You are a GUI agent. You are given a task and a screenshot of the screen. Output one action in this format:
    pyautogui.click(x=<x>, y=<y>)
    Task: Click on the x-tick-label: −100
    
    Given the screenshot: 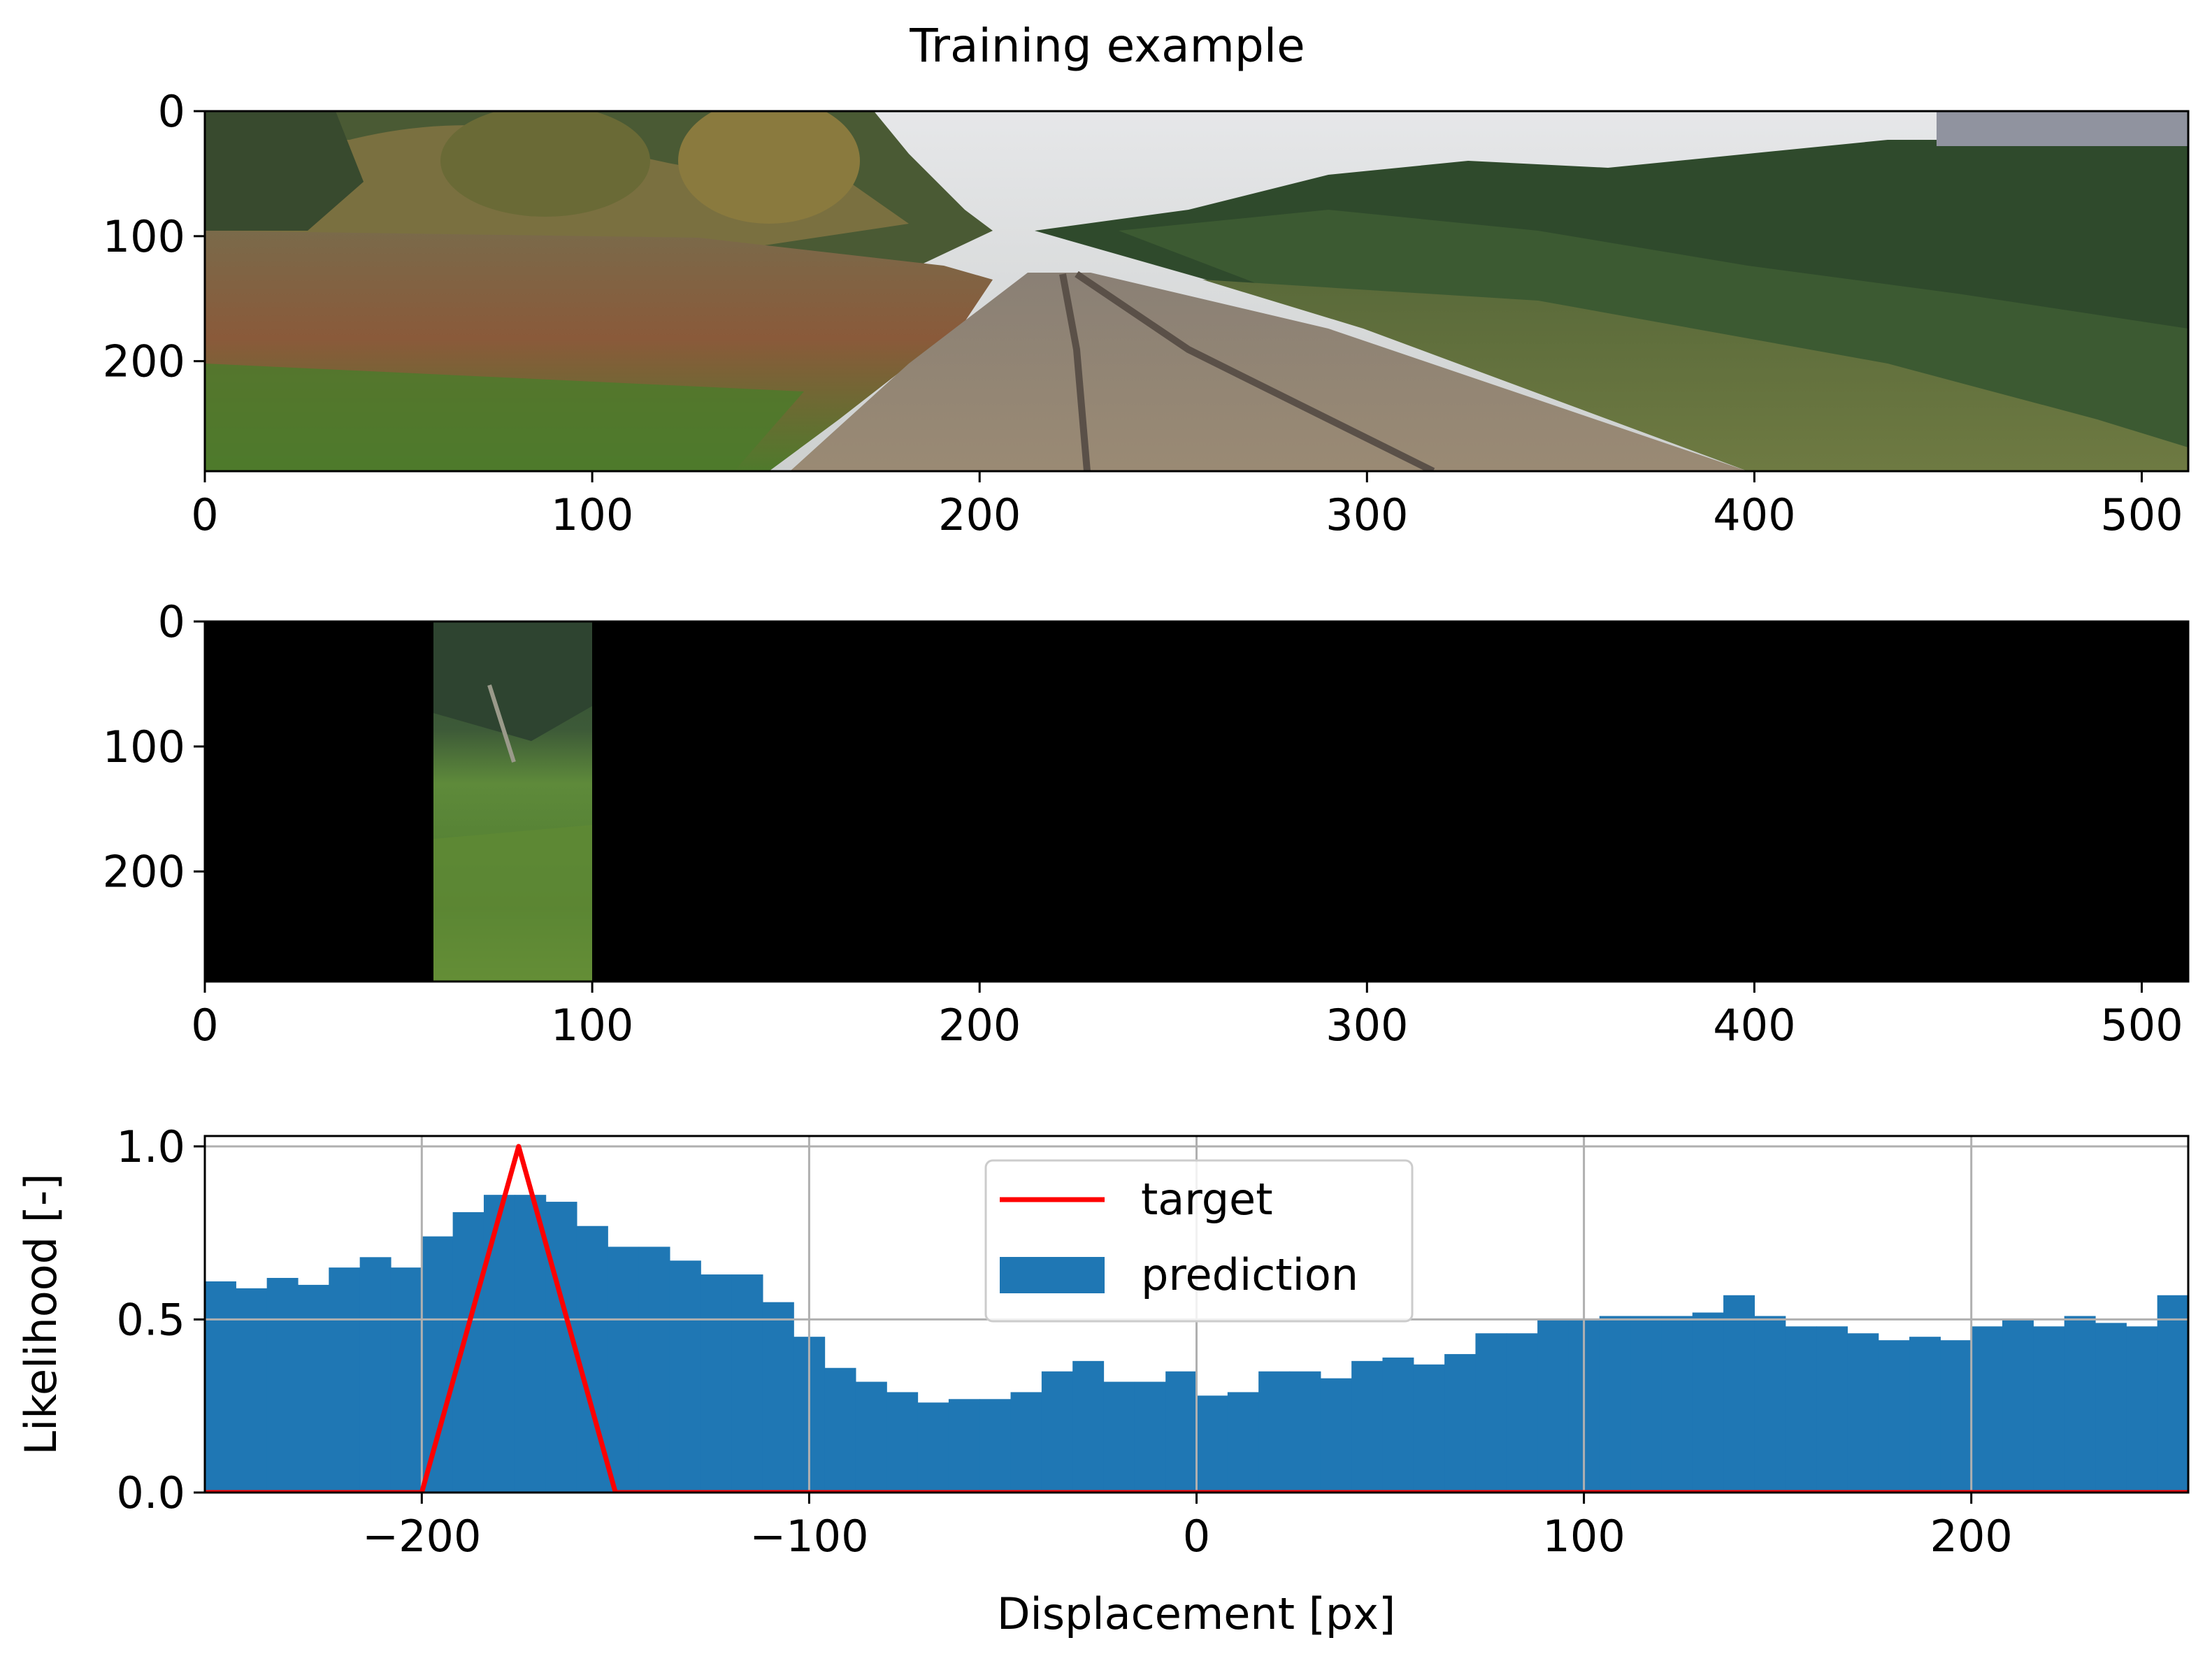 What is the action you would take?
    pyautogui.click(x=808, y=1536)
    